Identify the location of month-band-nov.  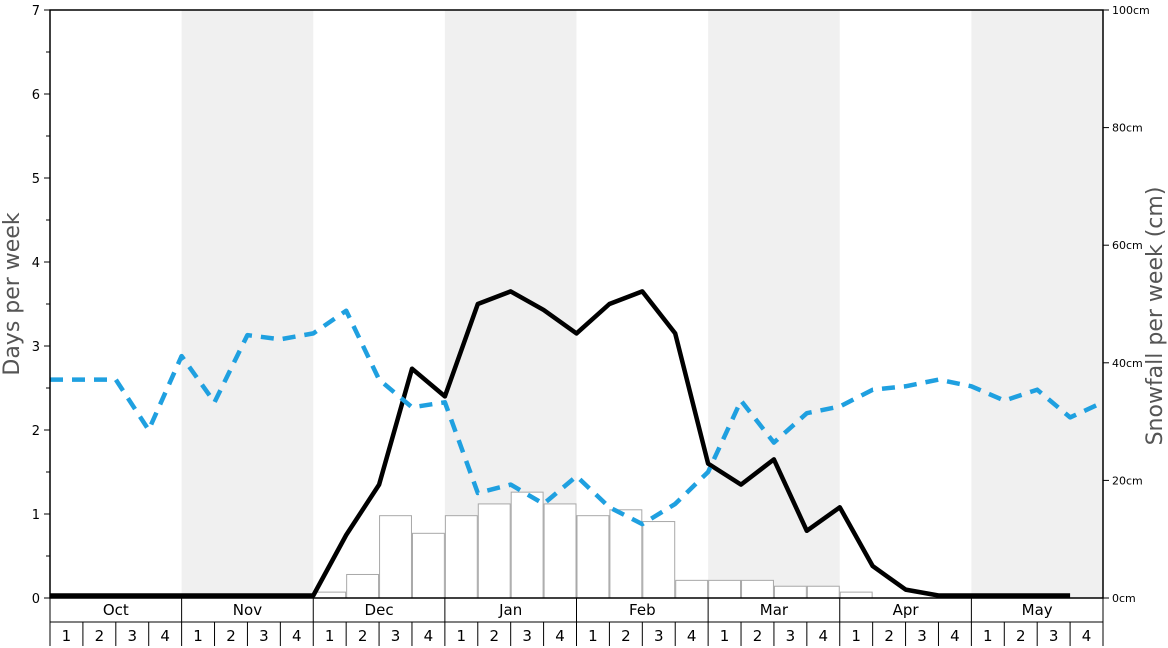
(247, 304).